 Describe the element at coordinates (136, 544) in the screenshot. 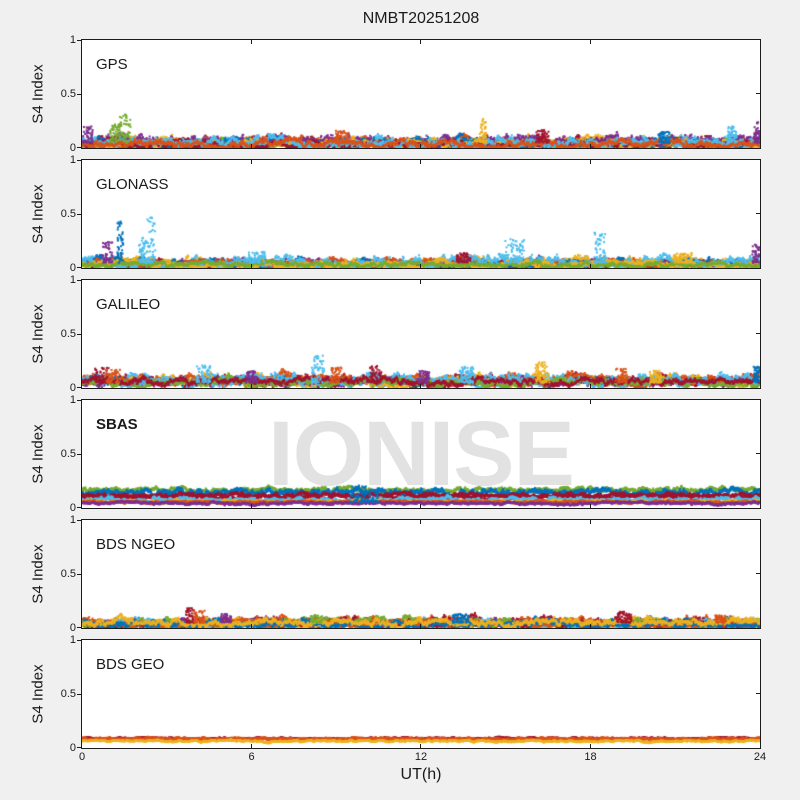

I see `panel-label-bds-ngeo: BDS NGEO` at that location.